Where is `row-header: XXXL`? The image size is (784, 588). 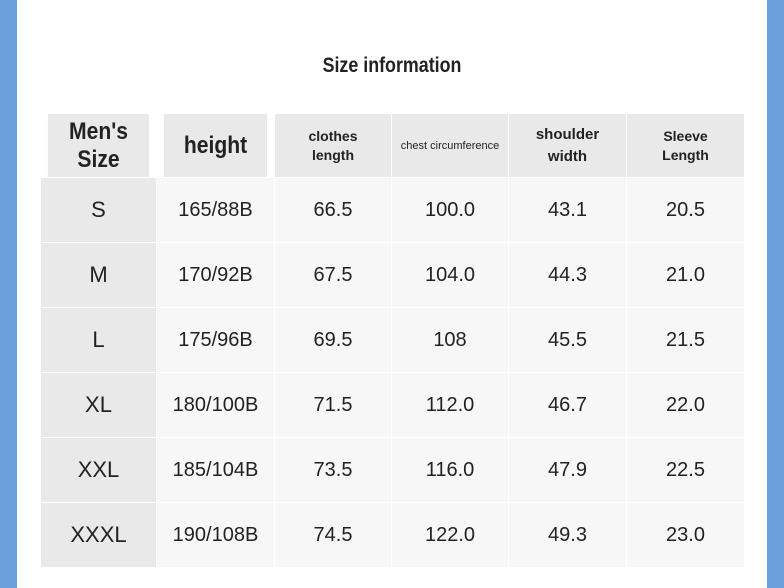 row-header: XXXL is located at coordinates (98, 535).